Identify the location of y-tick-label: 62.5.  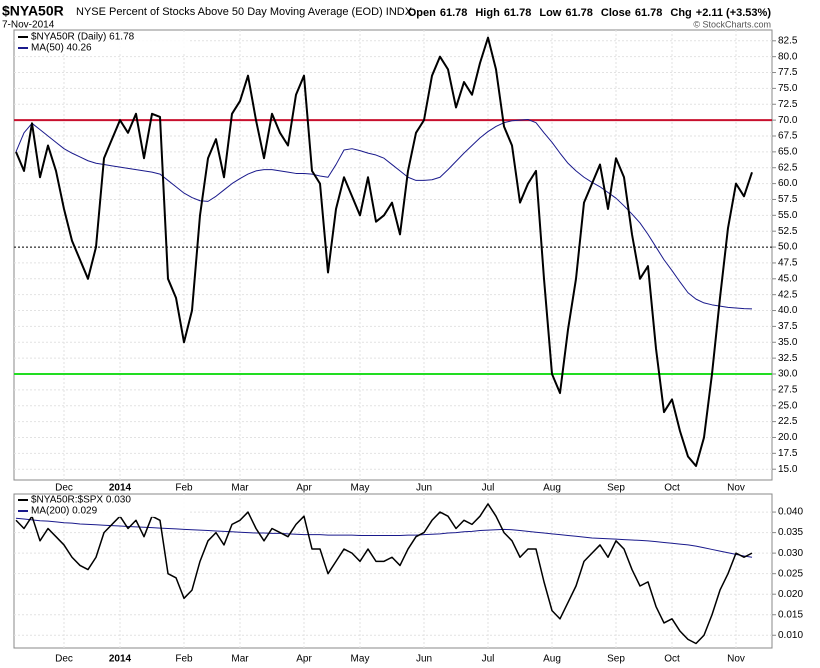
(788, 167).